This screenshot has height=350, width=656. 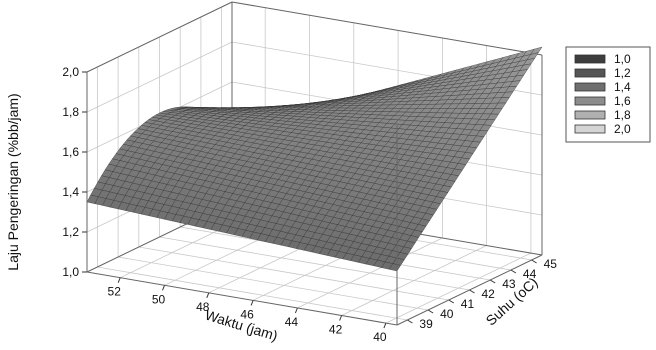 What do you see at coordinates (159, 299) in the screenshot?
I see `x-tick-label: 50` at bounding box center [159, 299].